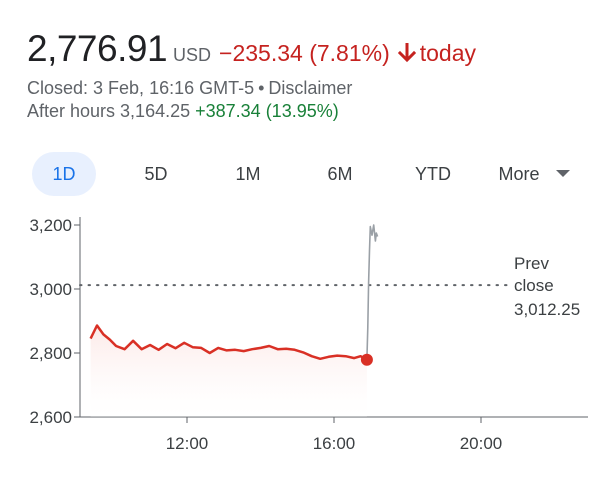 This screenshot has width=612, height=500. Describe the element at coordinates (187, 443) in the screenshot. I see `x-tick-label: 12:00` at that location.